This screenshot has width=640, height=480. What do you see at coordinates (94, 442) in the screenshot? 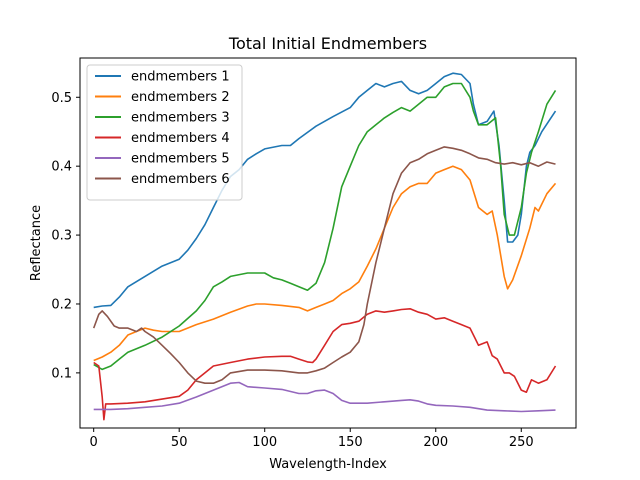
I see `x-tick-label: 0` at bounding box center [94, 442].